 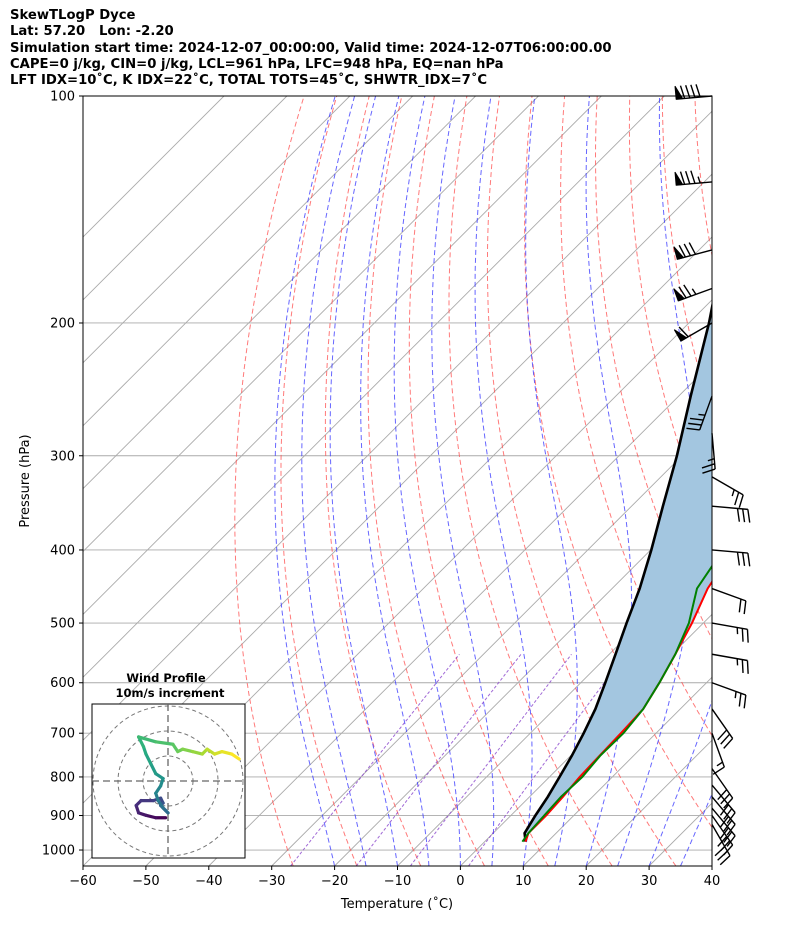 What do you see at coordinates (586, 881) in the screenshot?
I see `x-tick-label: 20` at bounding box center [586, 881].